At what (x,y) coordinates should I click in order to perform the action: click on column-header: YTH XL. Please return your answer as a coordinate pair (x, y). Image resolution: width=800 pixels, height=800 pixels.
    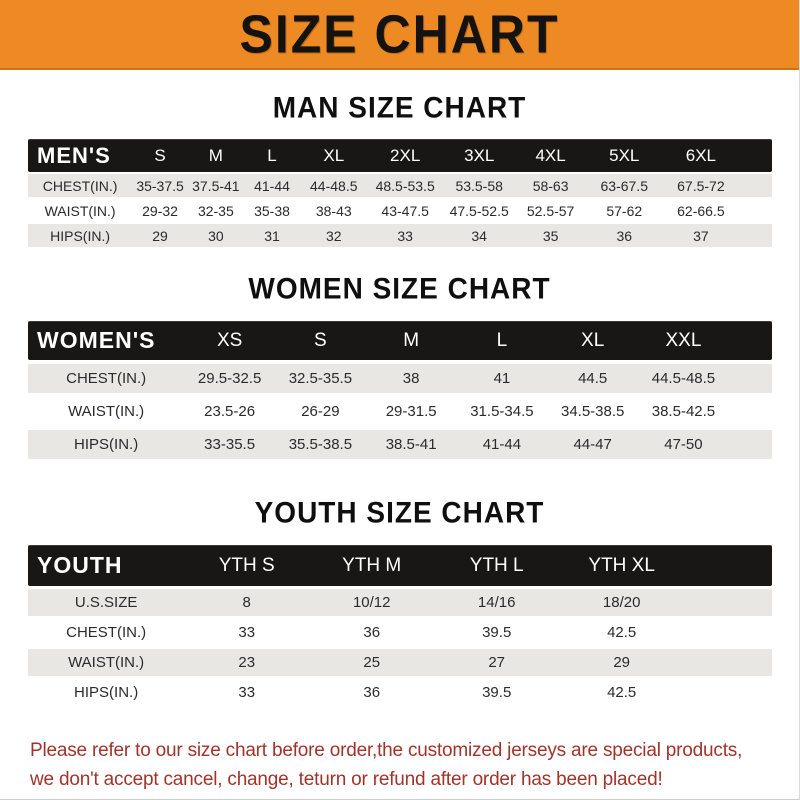
    Looking at the image, I should click on (621, 565).